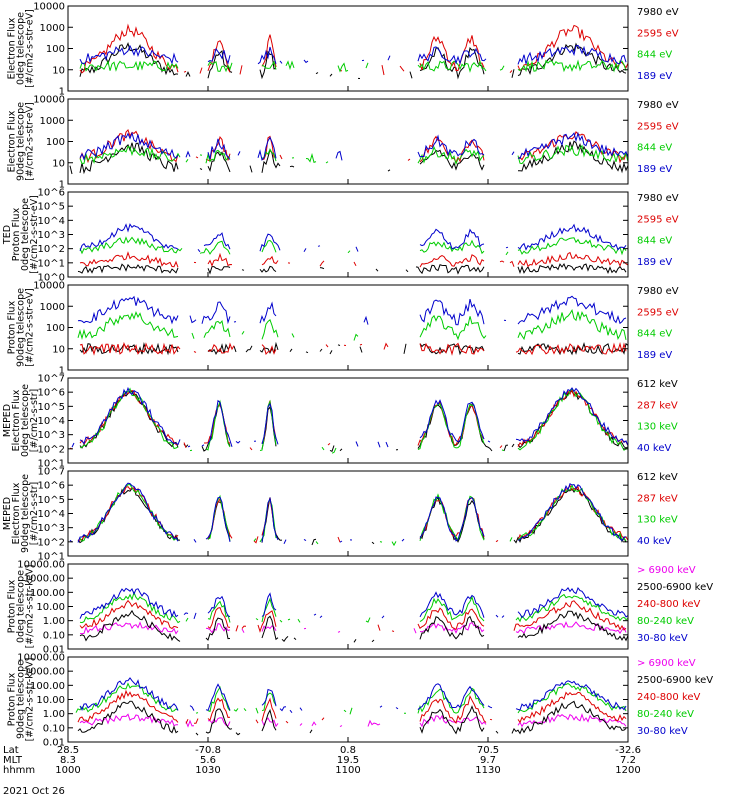  I want to click on legend-entry: 2500-6900 keV, so click(675, 680).